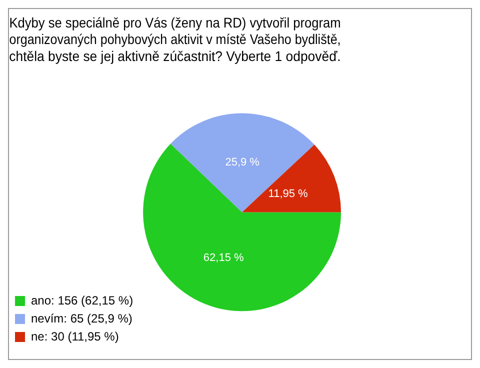 The image size is (480, 368). I want to click on legend-label: ne: 30 (11,95 %), so click(75, 336).